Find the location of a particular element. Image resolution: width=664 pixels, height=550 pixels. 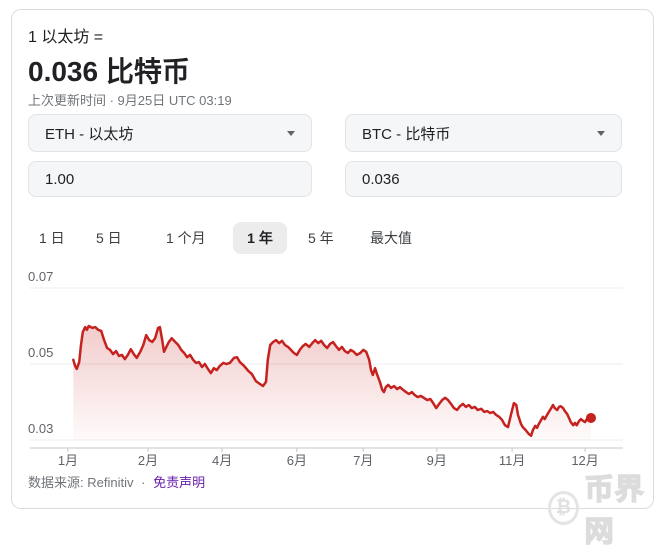

to-currency-value: BTC - 比特币 is located at coordinates (406, 134).